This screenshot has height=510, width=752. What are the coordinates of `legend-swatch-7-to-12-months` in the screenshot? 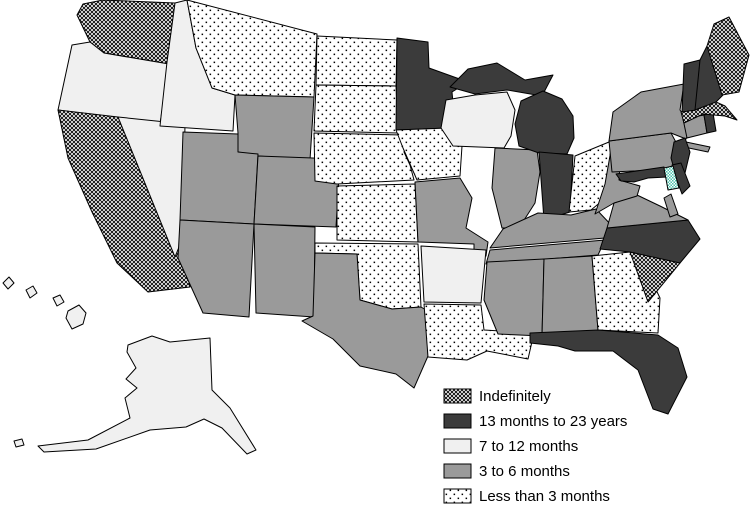 It's located at (457, 446).